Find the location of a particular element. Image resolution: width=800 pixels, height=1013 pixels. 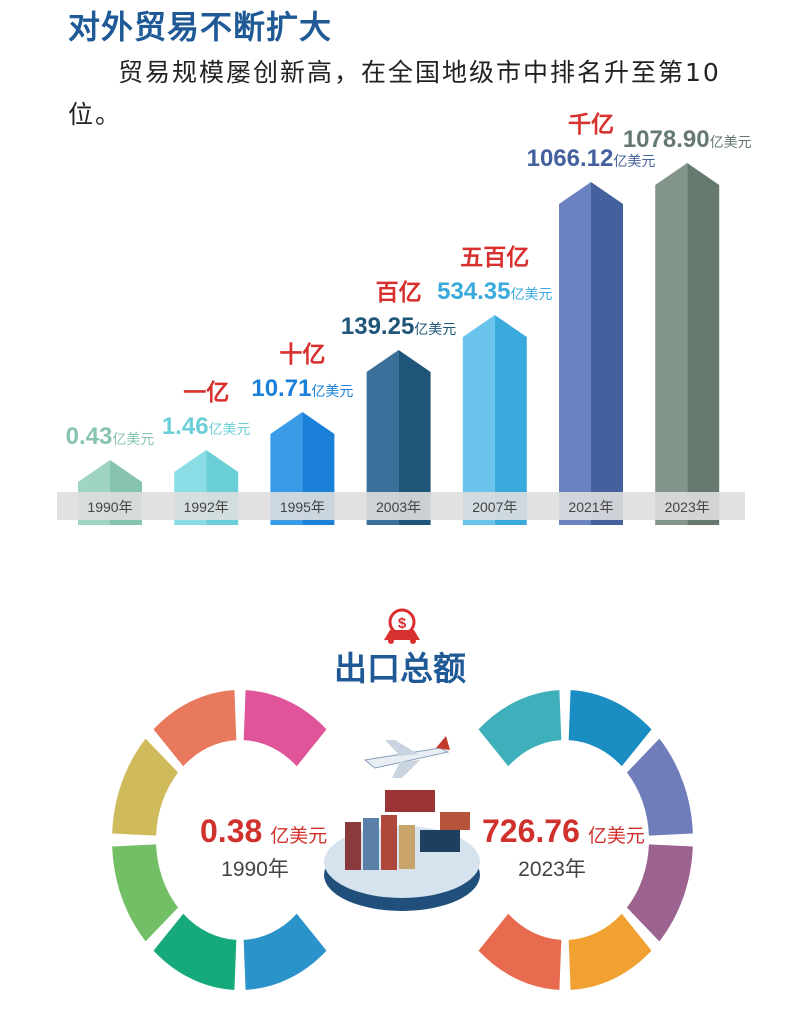

year-label: 2003年 is located at coordinates (398, 507).